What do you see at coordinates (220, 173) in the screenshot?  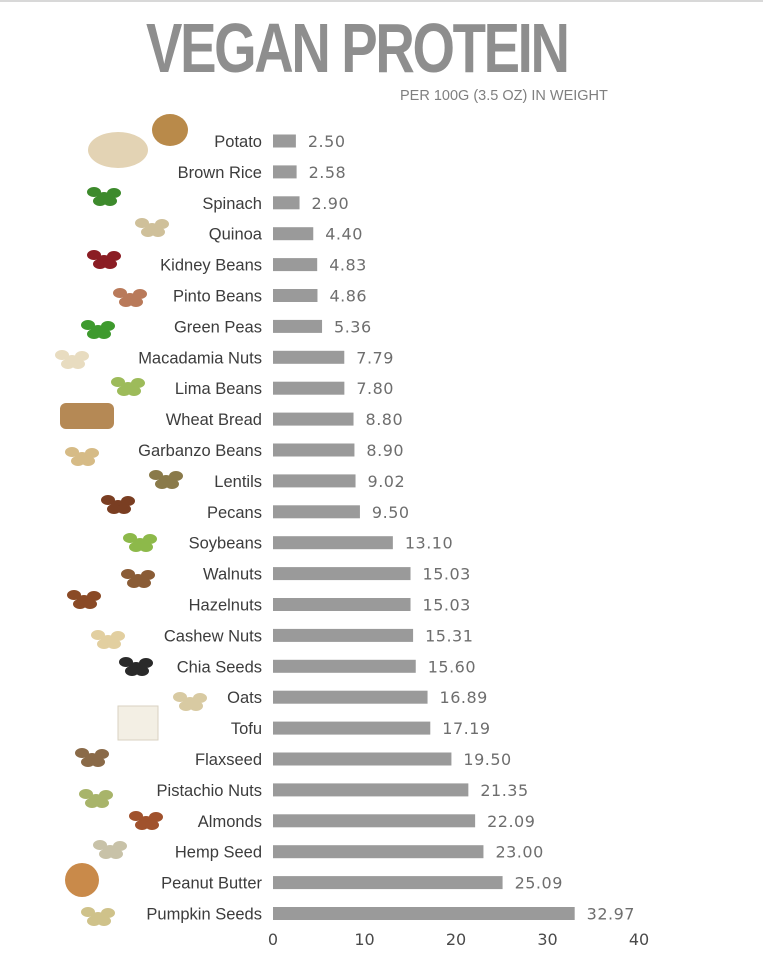 I see `category-label: Brown Rice` at bounding box center [220, 173].